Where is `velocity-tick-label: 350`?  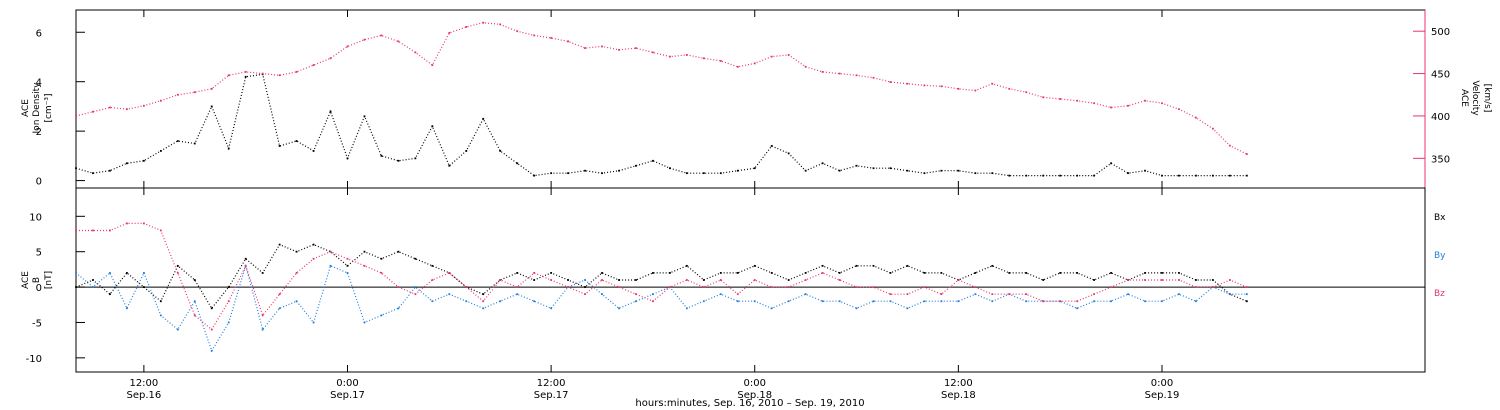
velocity-tick-label: 350 is located at coordinates (1440, 159).